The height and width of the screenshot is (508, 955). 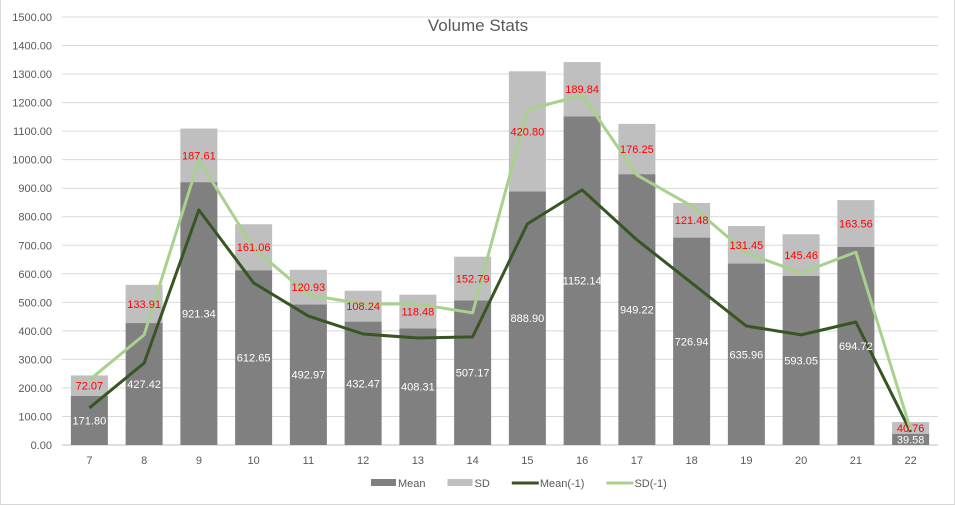 I want to click on data-label-mean: 635.96, so click(x=747, y=355).